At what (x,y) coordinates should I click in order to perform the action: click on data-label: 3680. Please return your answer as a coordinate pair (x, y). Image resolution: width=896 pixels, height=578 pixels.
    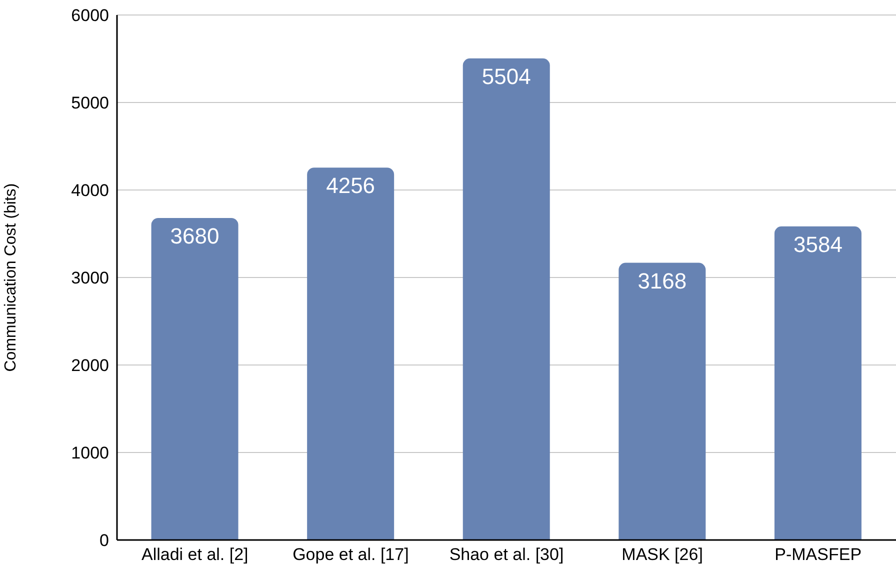
    Looking at the image, I should click on (195, 236).